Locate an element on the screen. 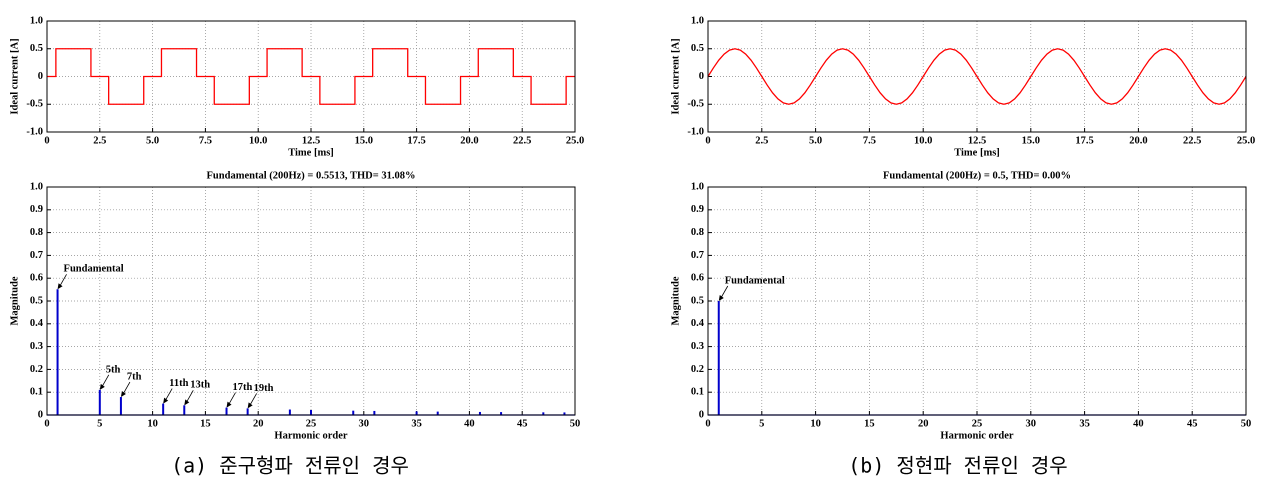 This screenshot has height=499, width=1269. x-tick-label: 12.5 is located at coordinates (311, 140).